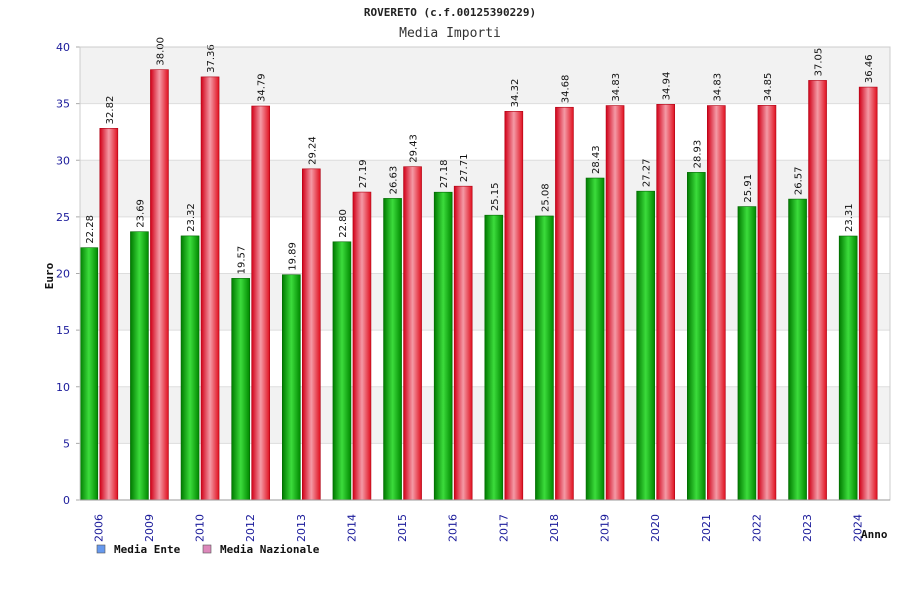  What do you see at coordinates (363, 173) in the screenshot?
I see `data-label: 27.19` at bounding box center [363, 173].